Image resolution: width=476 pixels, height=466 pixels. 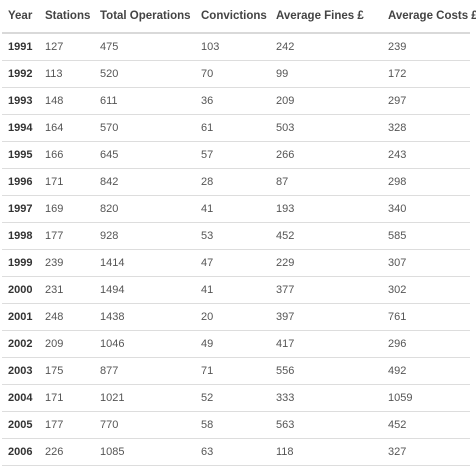 I want to click on cell-stations: 248, so click(x=66, y=317).